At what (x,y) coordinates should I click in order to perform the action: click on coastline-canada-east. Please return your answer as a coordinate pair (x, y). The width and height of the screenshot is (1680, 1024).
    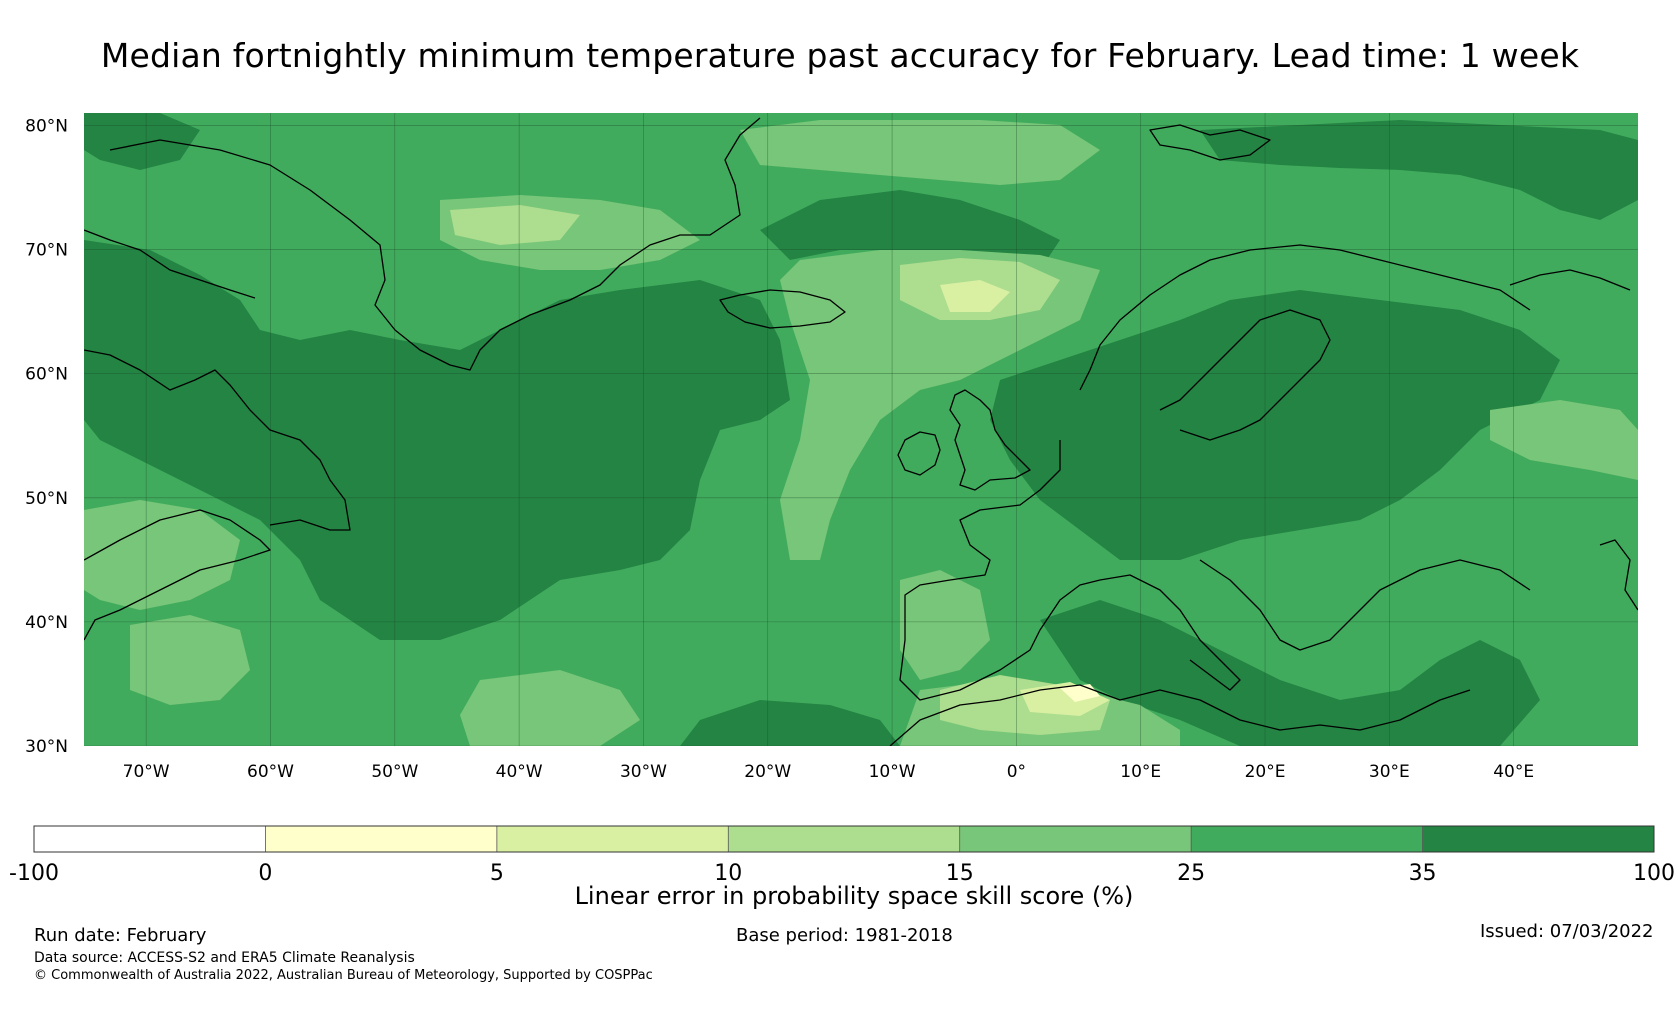
    Looking at the image, I should click on (177, 575).